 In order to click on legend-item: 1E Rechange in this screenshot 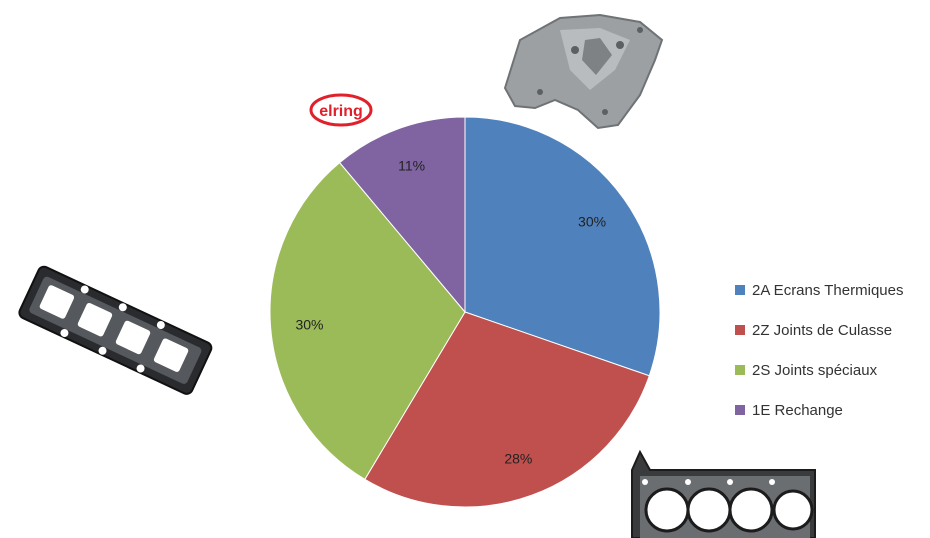, I will do `click(819, 410)`.